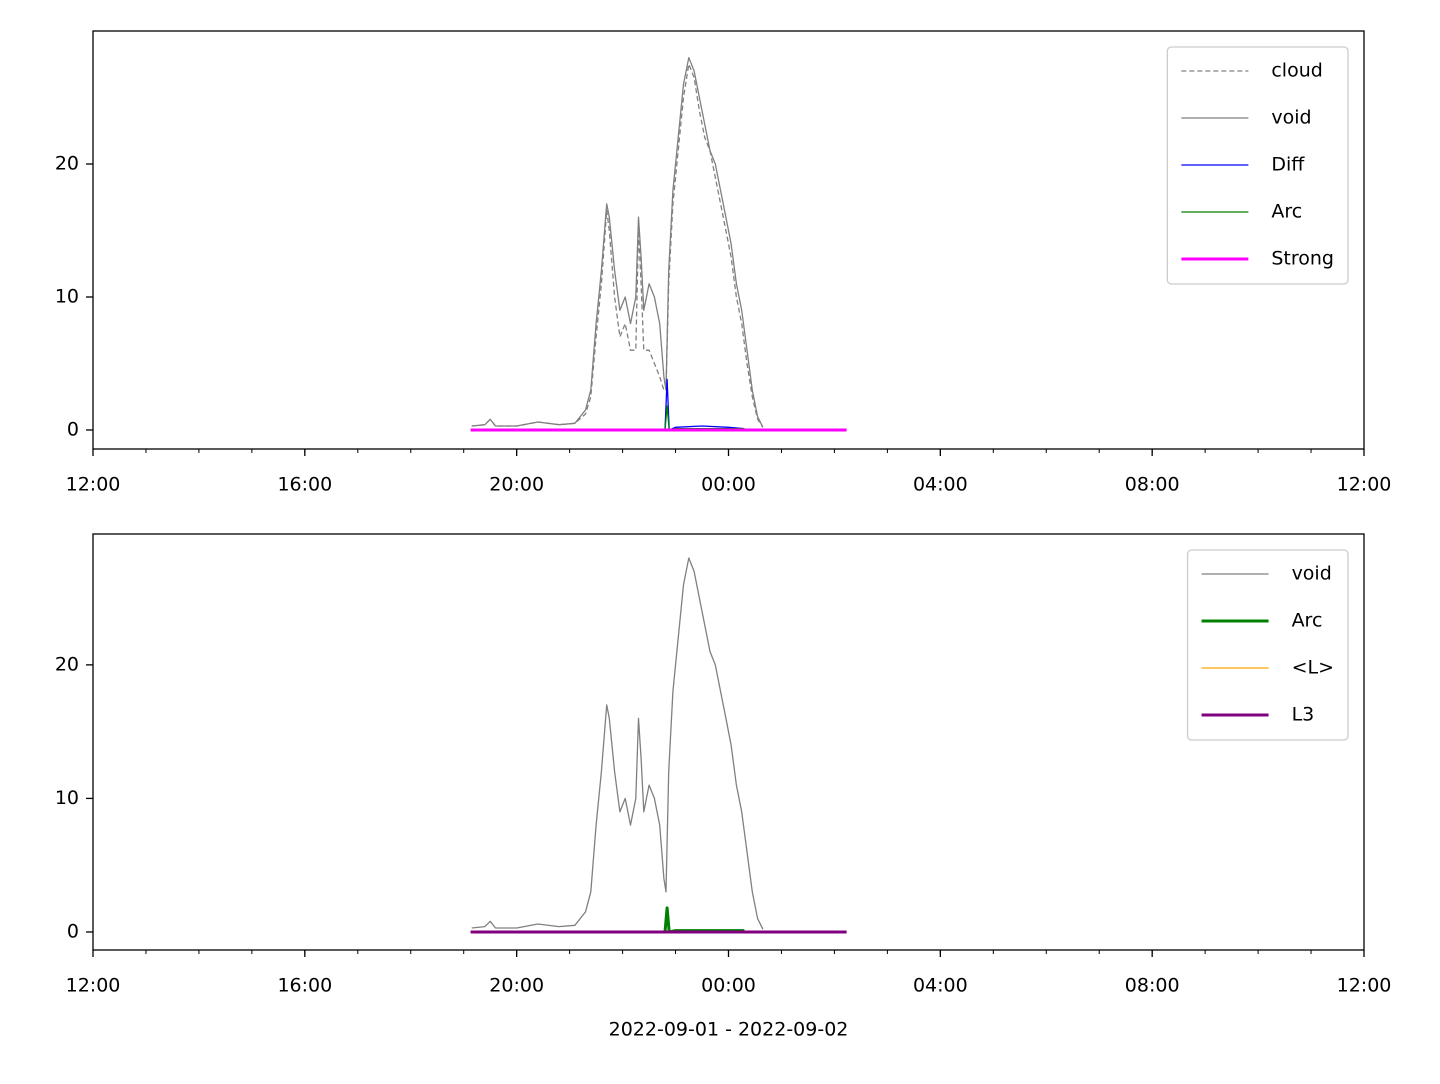  What do you see at coordinates (729, 1030) in the screenshot?
I see `x-axis-label: 2022-09-01 - 2022-09-02` at bounding box center [729, 1030].